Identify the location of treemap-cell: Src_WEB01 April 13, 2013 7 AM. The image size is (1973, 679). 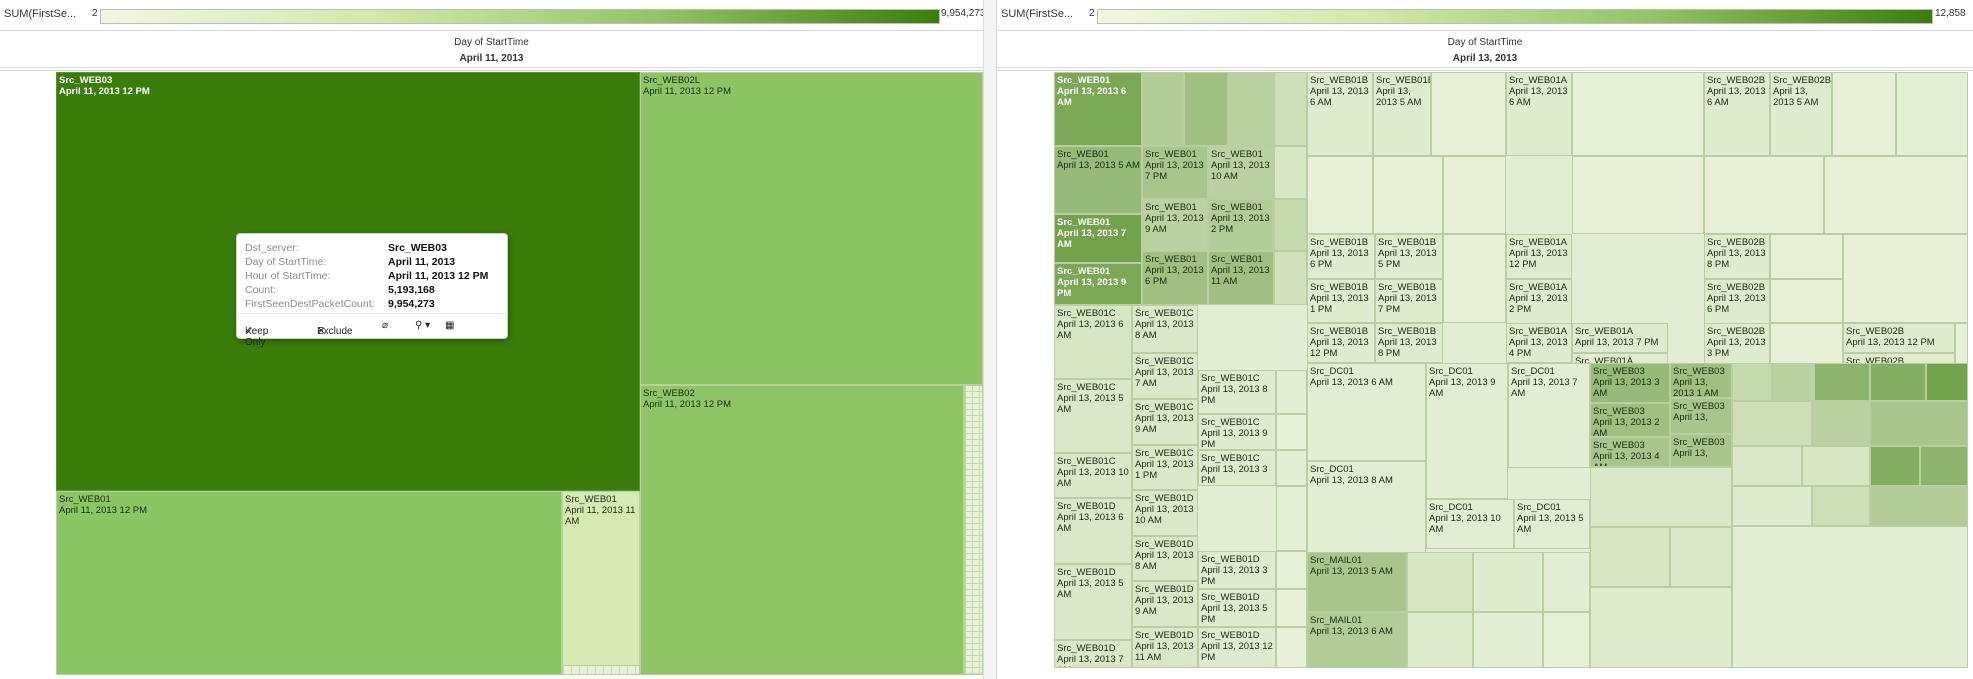
(1098, 238).